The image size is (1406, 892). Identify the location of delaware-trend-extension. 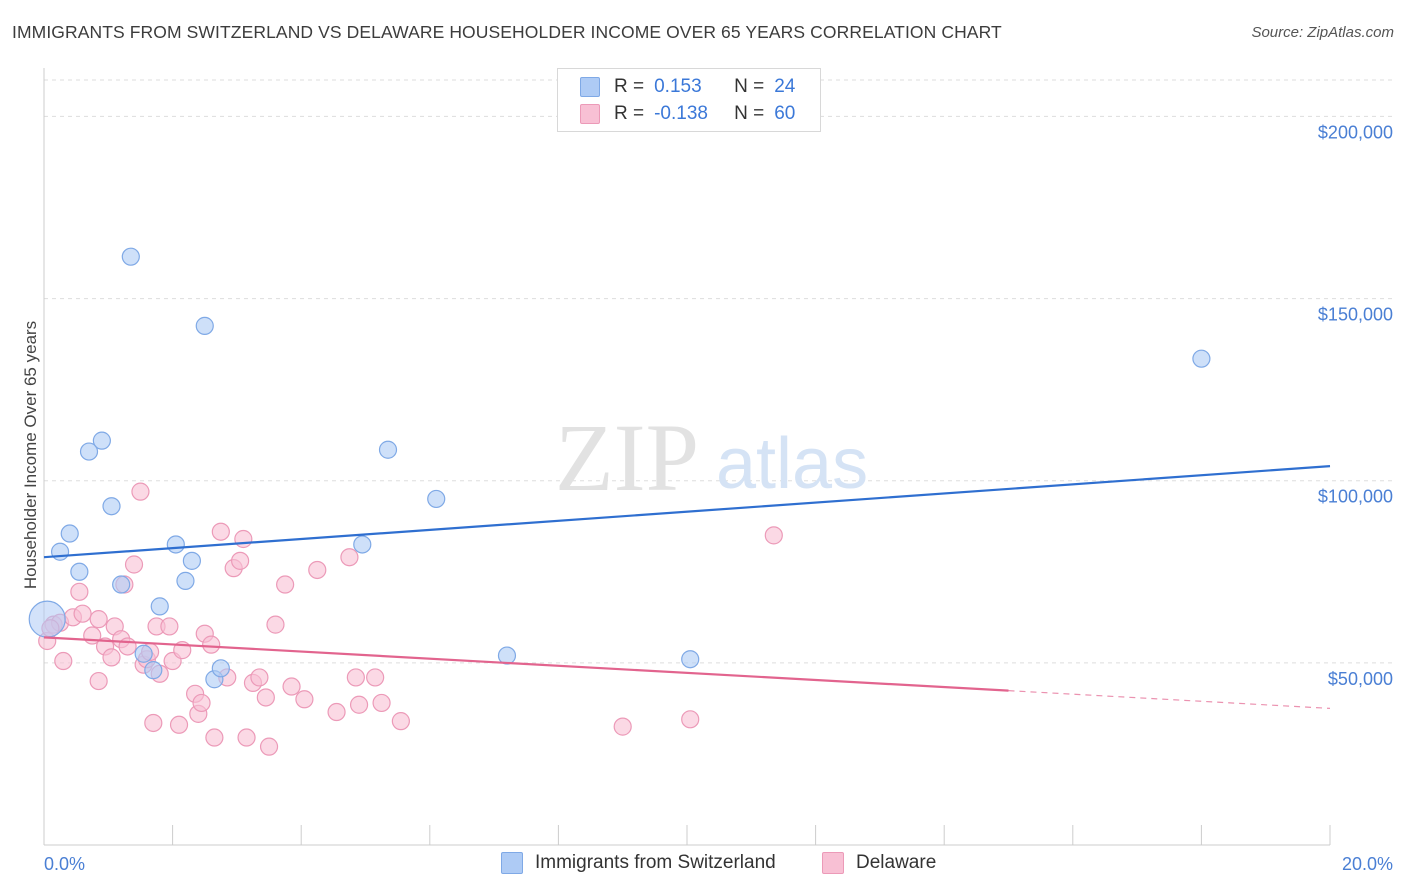
(1169, 699).